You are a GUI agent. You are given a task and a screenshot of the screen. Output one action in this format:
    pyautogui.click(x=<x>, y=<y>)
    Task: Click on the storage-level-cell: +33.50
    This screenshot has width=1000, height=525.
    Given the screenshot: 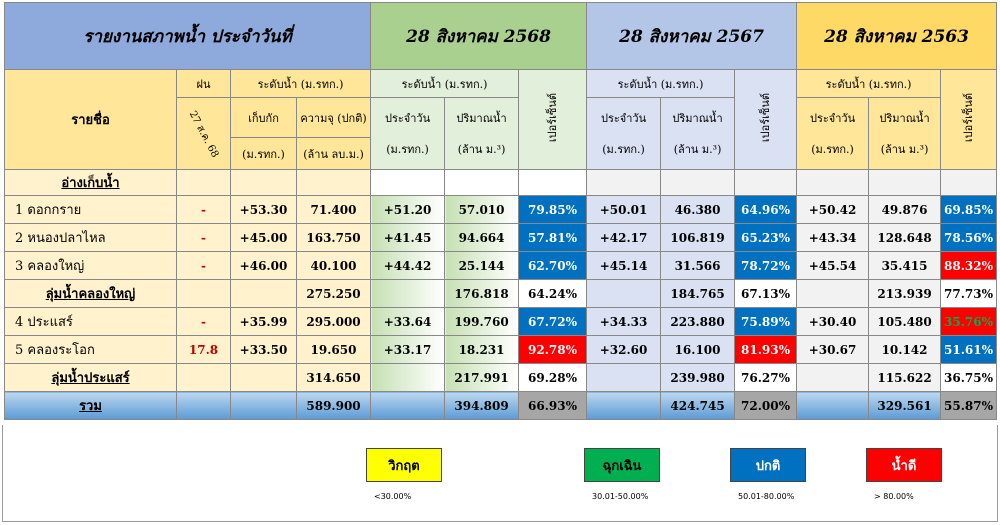 What is the action you would take?
    pyautogui.click(x=263, y=349)
    